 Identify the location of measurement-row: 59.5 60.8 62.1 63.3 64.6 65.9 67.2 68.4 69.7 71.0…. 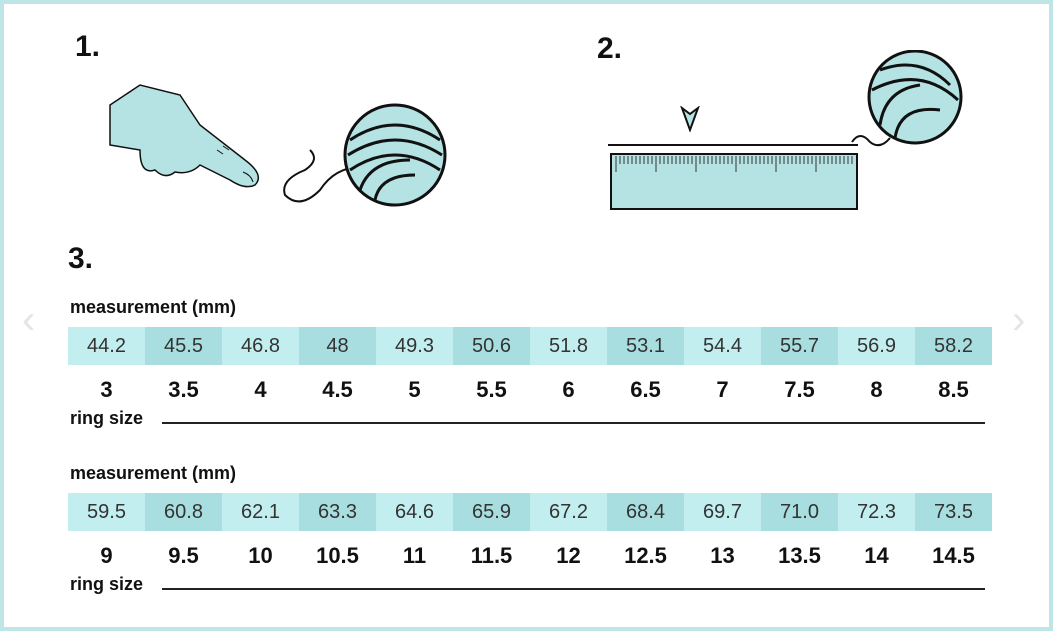
(530, 512).